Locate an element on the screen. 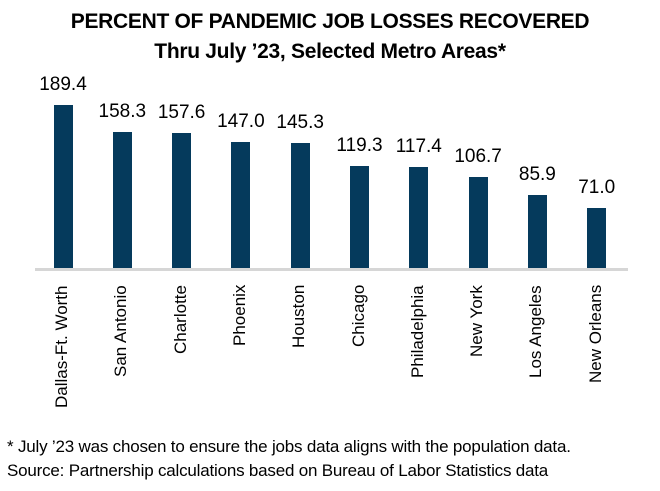 The image size is (660, 491). data-label: 145.3 is located at coordinates (300, 123).